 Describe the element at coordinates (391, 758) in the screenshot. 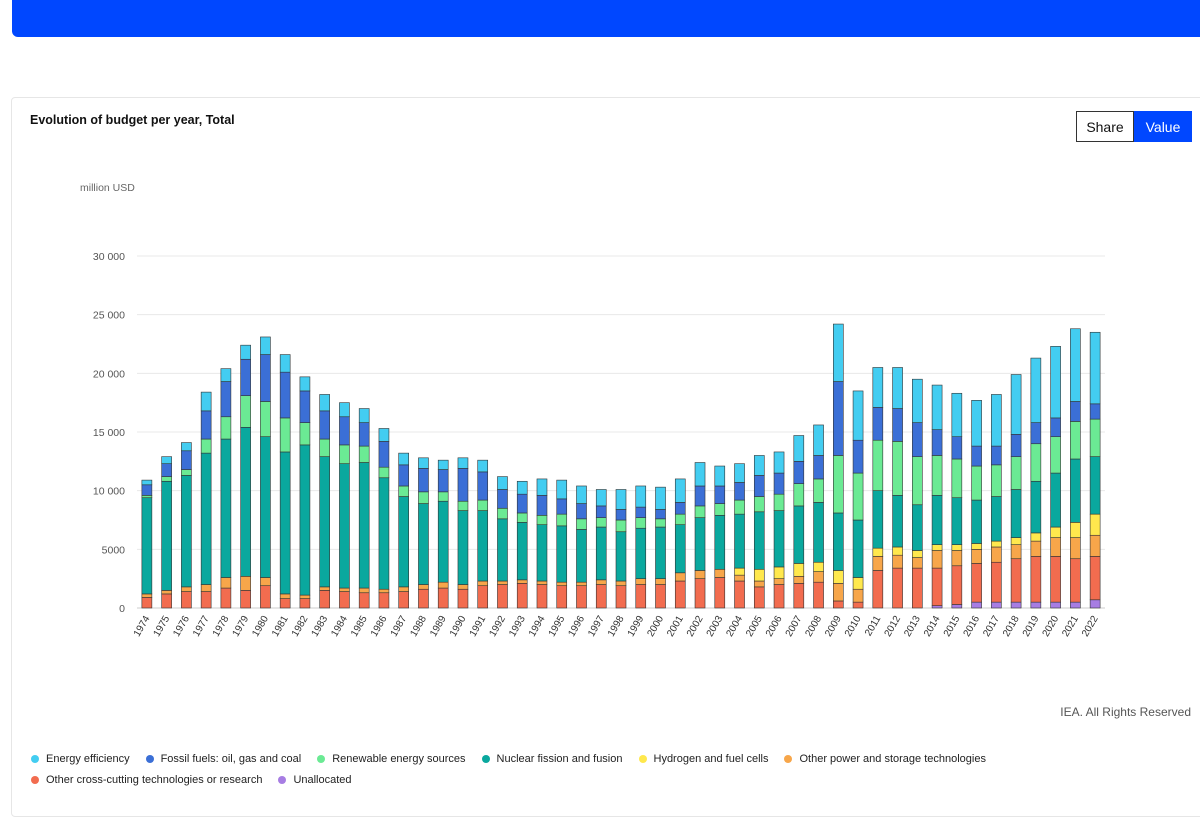

I see `legend-item: Renewable energy sources` at that location.